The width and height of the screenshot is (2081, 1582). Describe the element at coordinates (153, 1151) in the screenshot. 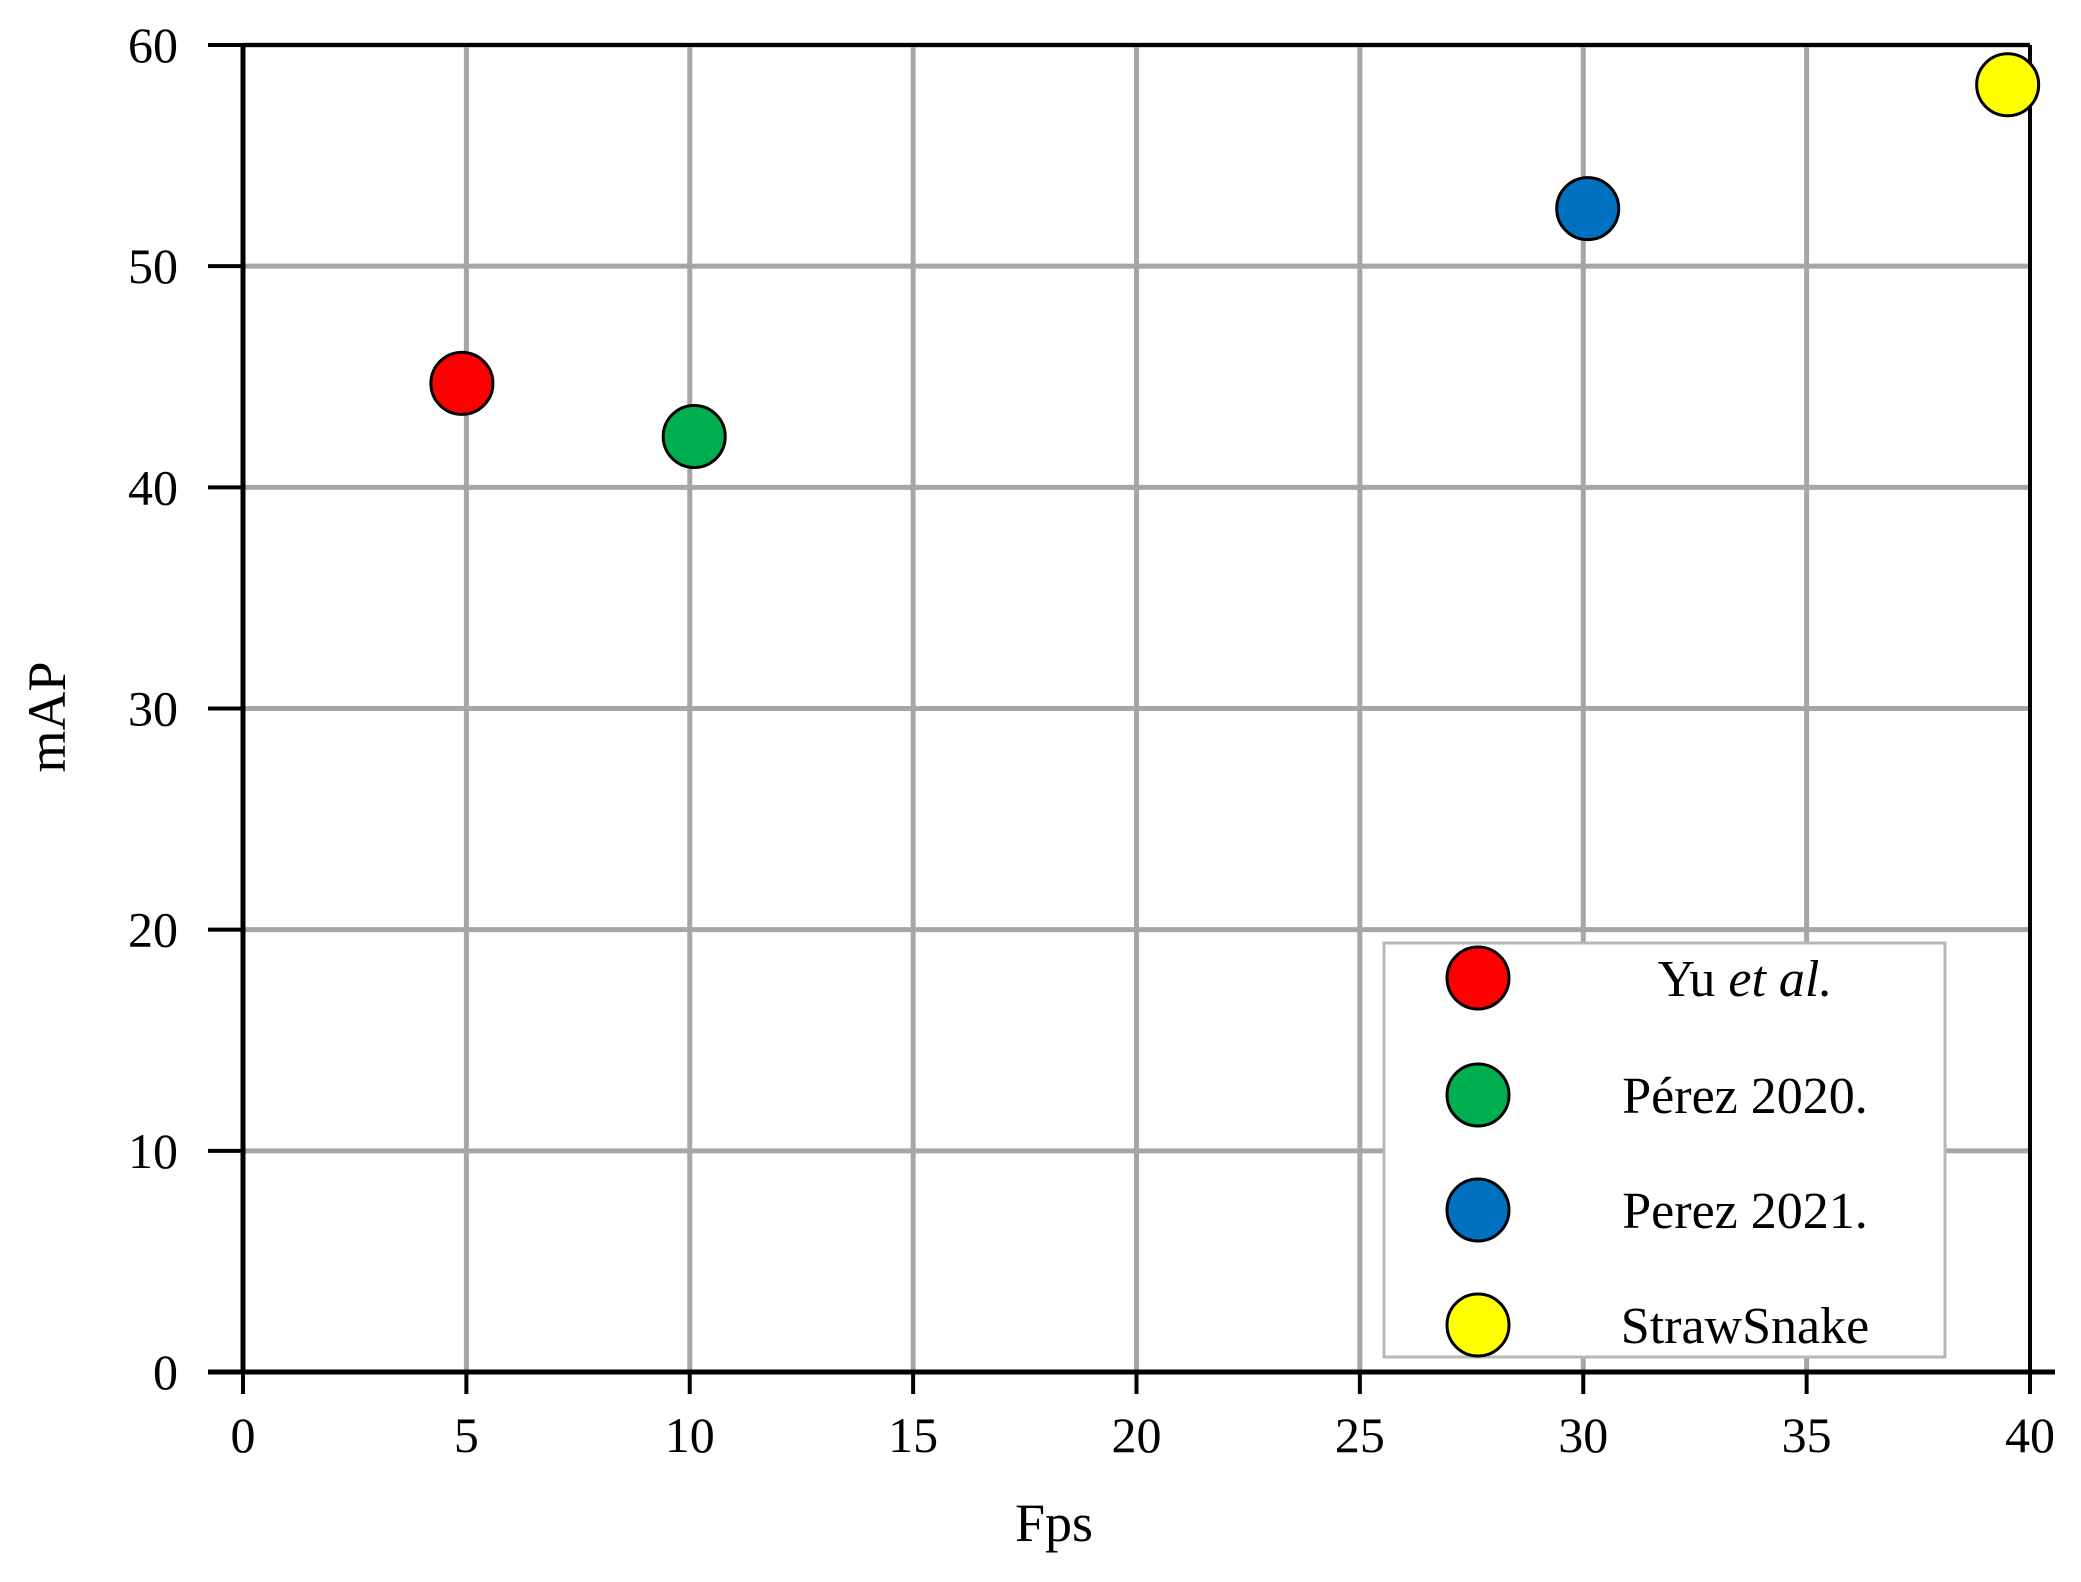

I see `y-tick-label-10: 10` at that location.